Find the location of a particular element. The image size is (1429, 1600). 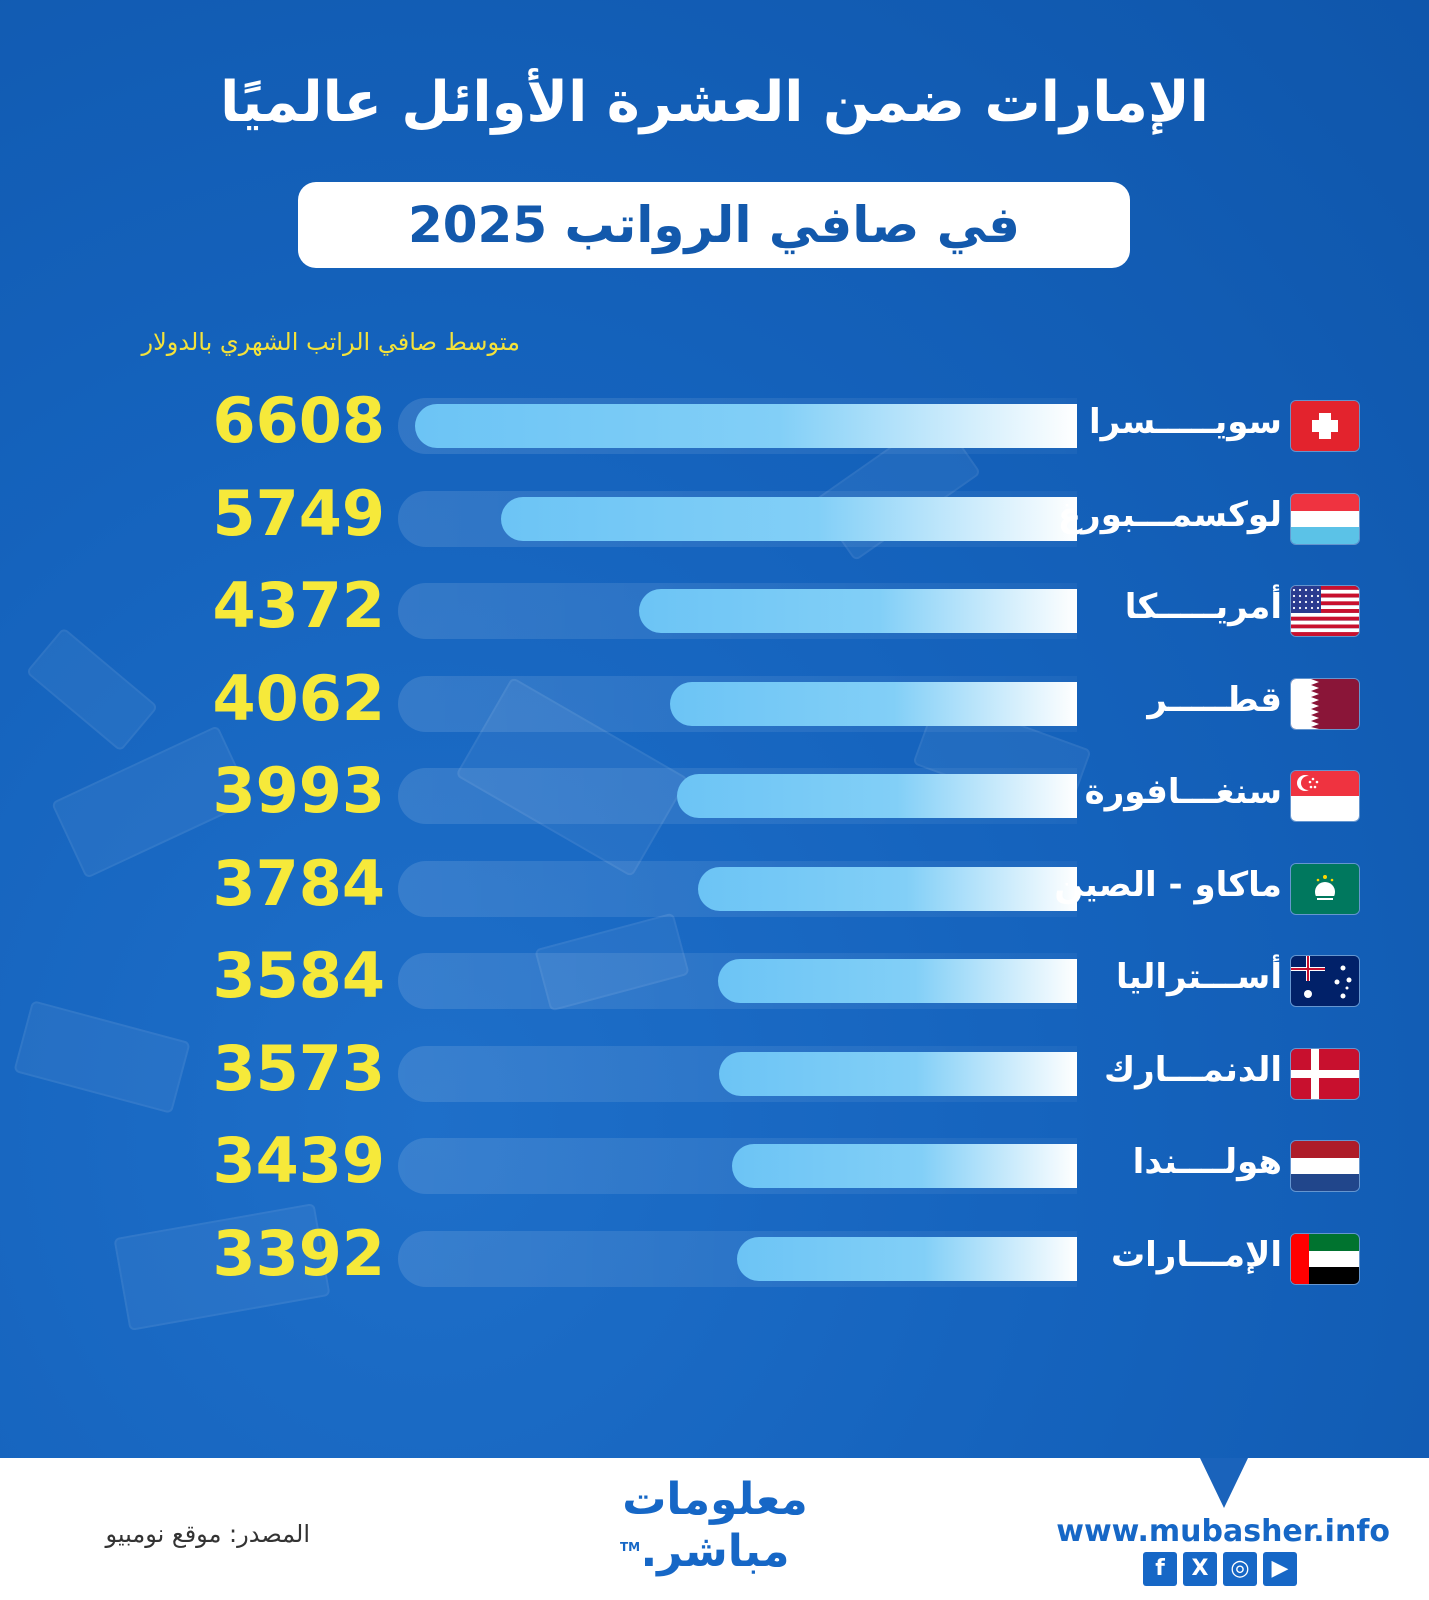

data-label: 6608 is located at coordinates (298, 420).